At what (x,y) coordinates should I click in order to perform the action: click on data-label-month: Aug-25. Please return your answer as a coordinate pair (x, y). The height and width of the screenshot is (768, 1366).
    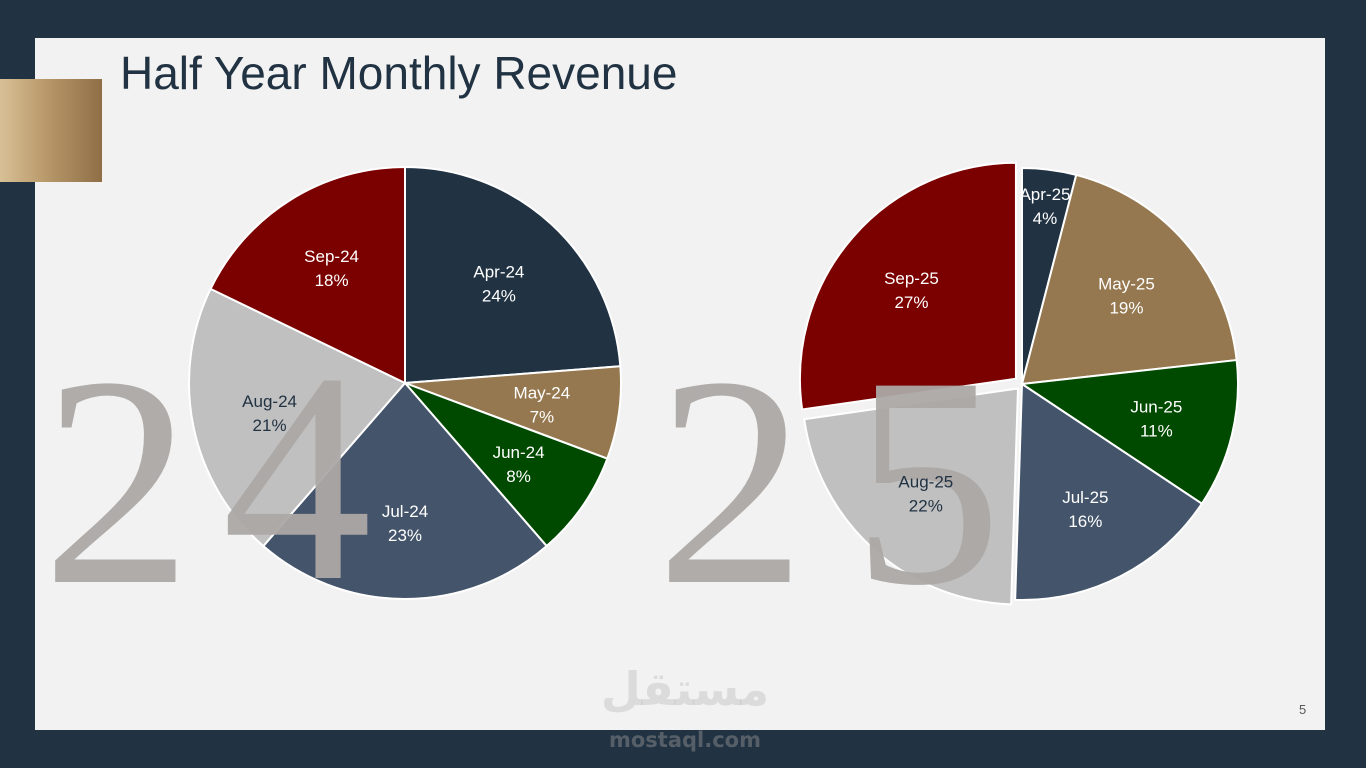
    Looking at the image, I should click on (925, 481).